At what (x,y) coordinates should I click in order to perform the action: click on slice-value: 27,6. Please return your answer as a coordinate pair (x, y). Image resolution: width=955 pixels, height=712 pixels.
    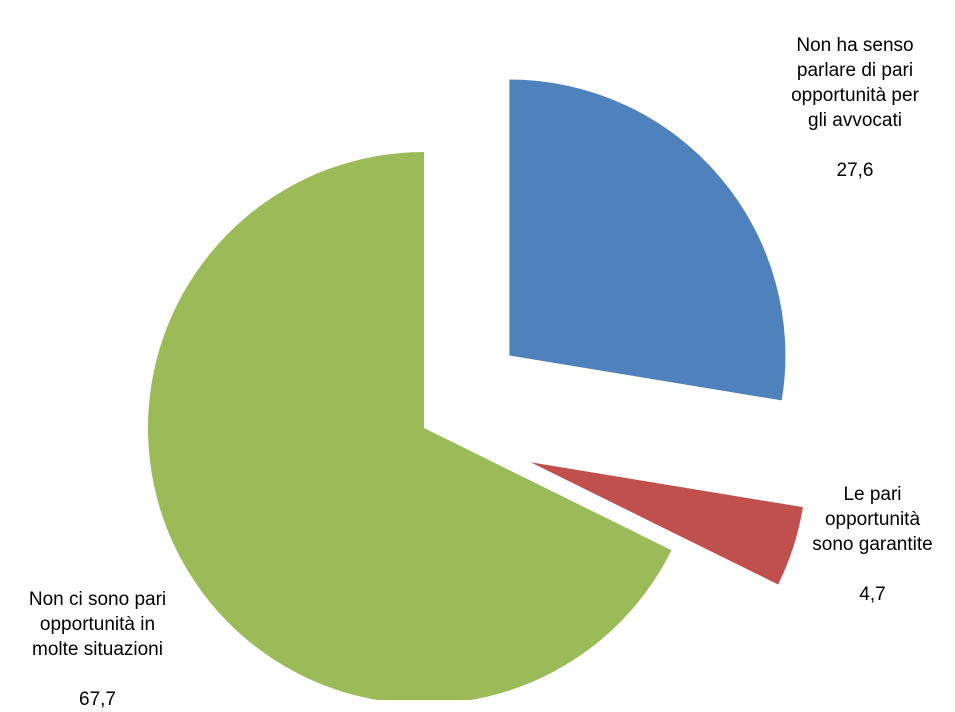
    Looking at the image, I should click on (855, 170).